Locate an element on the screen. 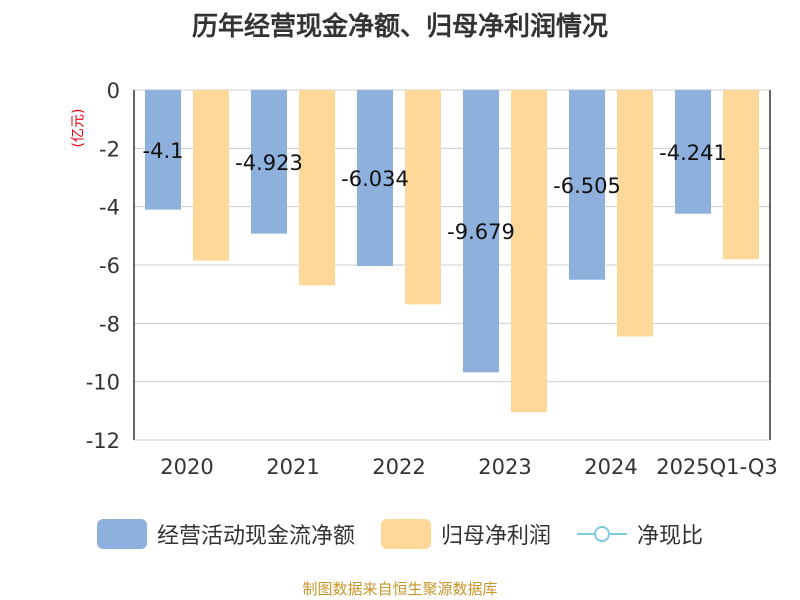 Image resolution: width=800 pixels, height=600 pixels. y-tick-label: -6 is located at coordinates (109, 266).